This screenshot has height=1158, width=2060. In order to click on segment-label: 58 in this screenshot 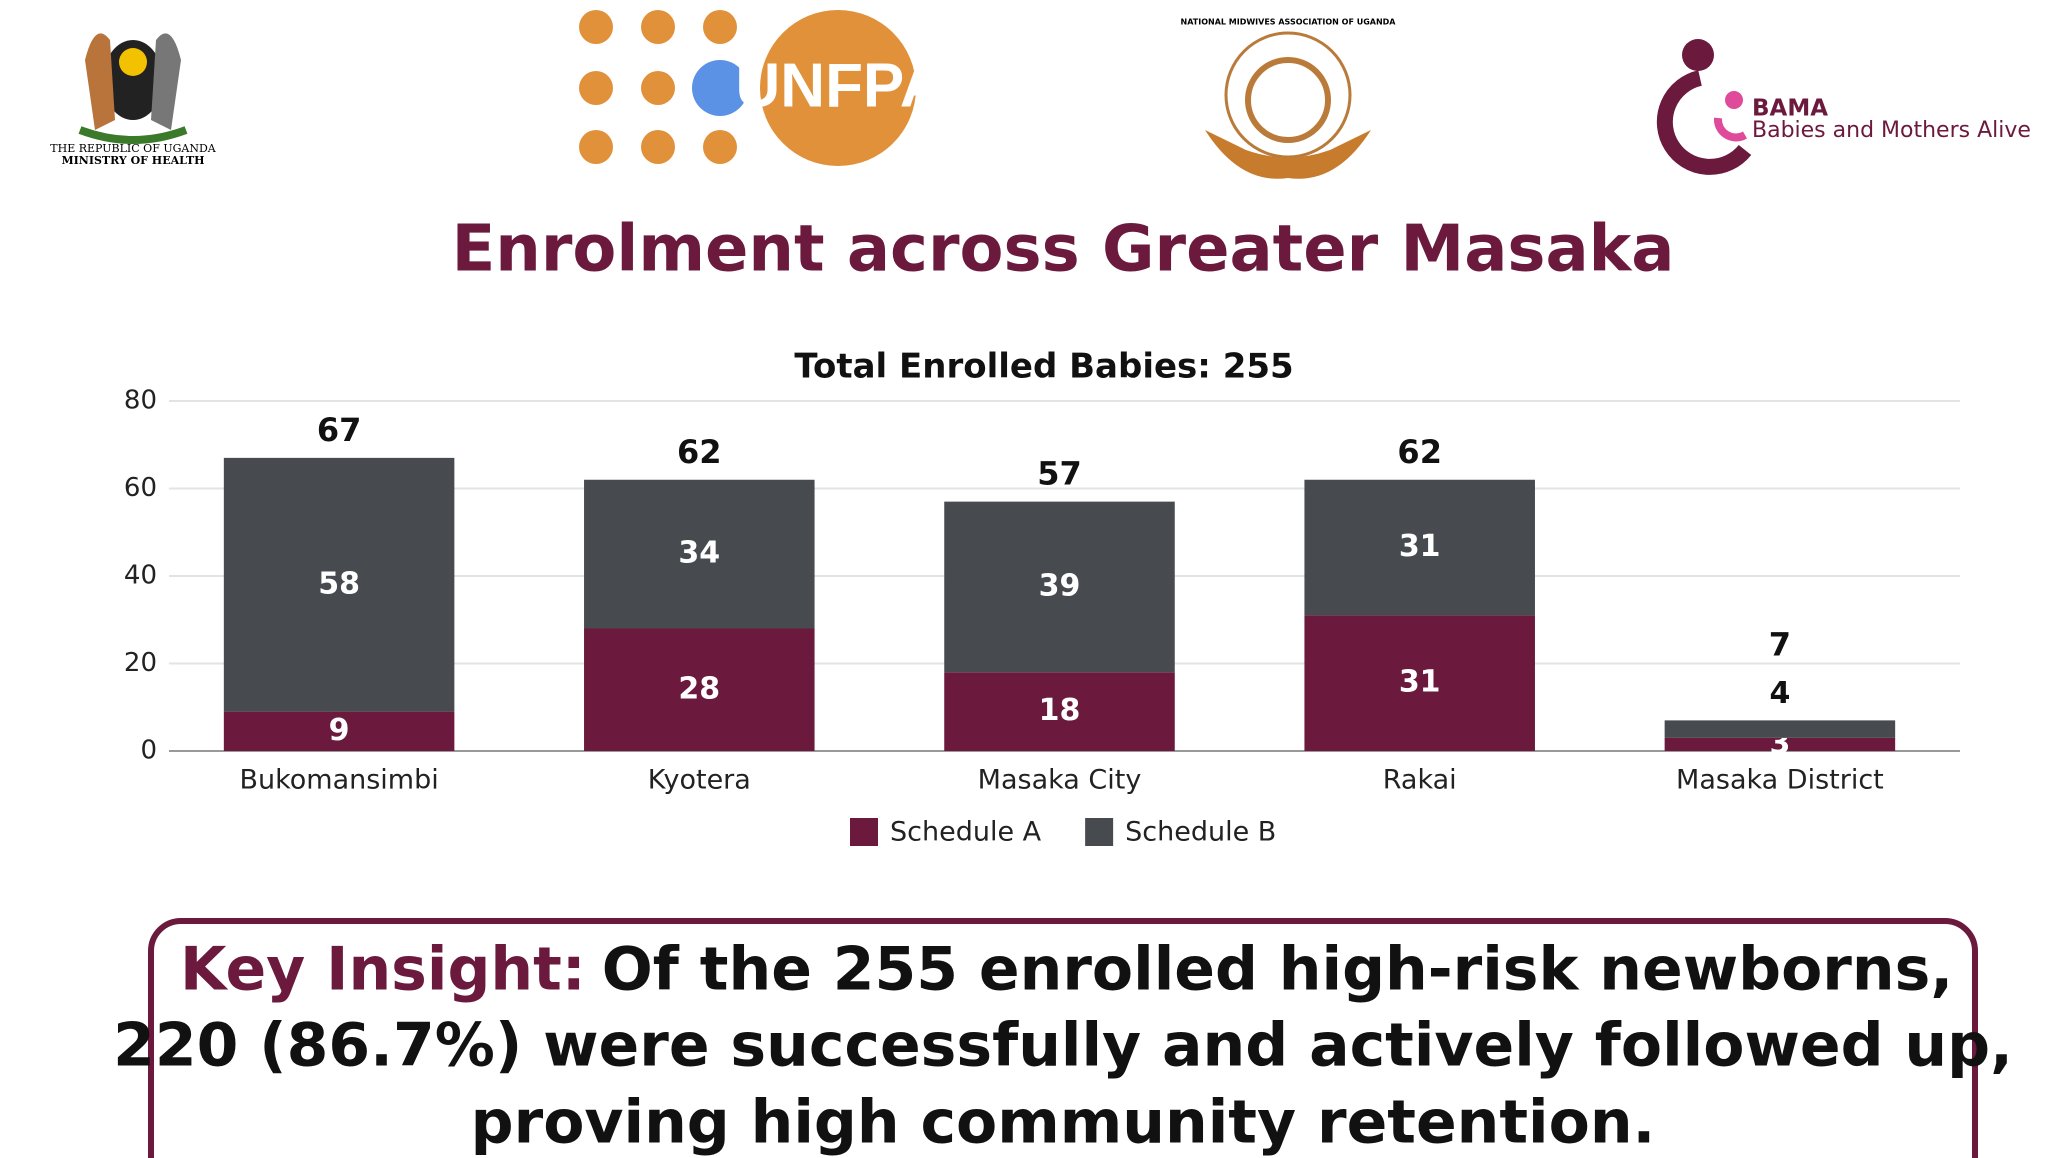, I will do `click(339, 583)`.